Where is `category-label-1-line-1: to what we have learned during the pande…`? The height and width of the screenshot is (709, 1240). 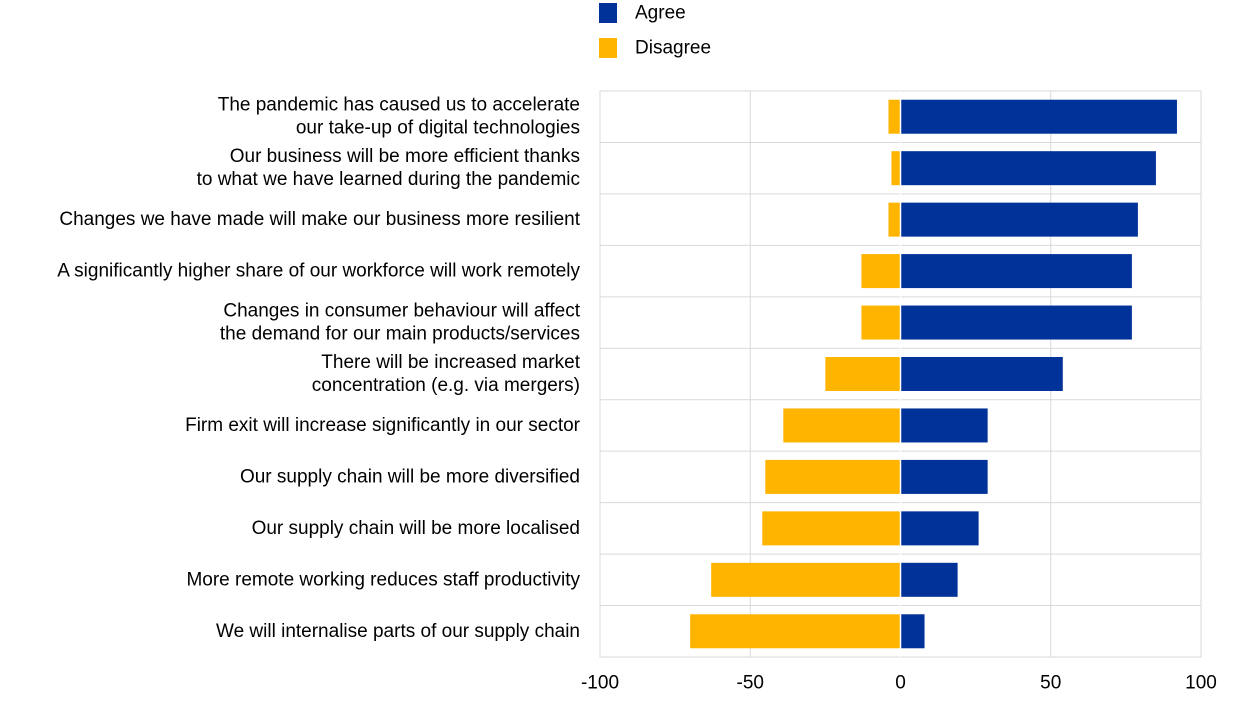 category-label-1-line-1: to what we have learned during the pande… is located at coordinates (388, 179).